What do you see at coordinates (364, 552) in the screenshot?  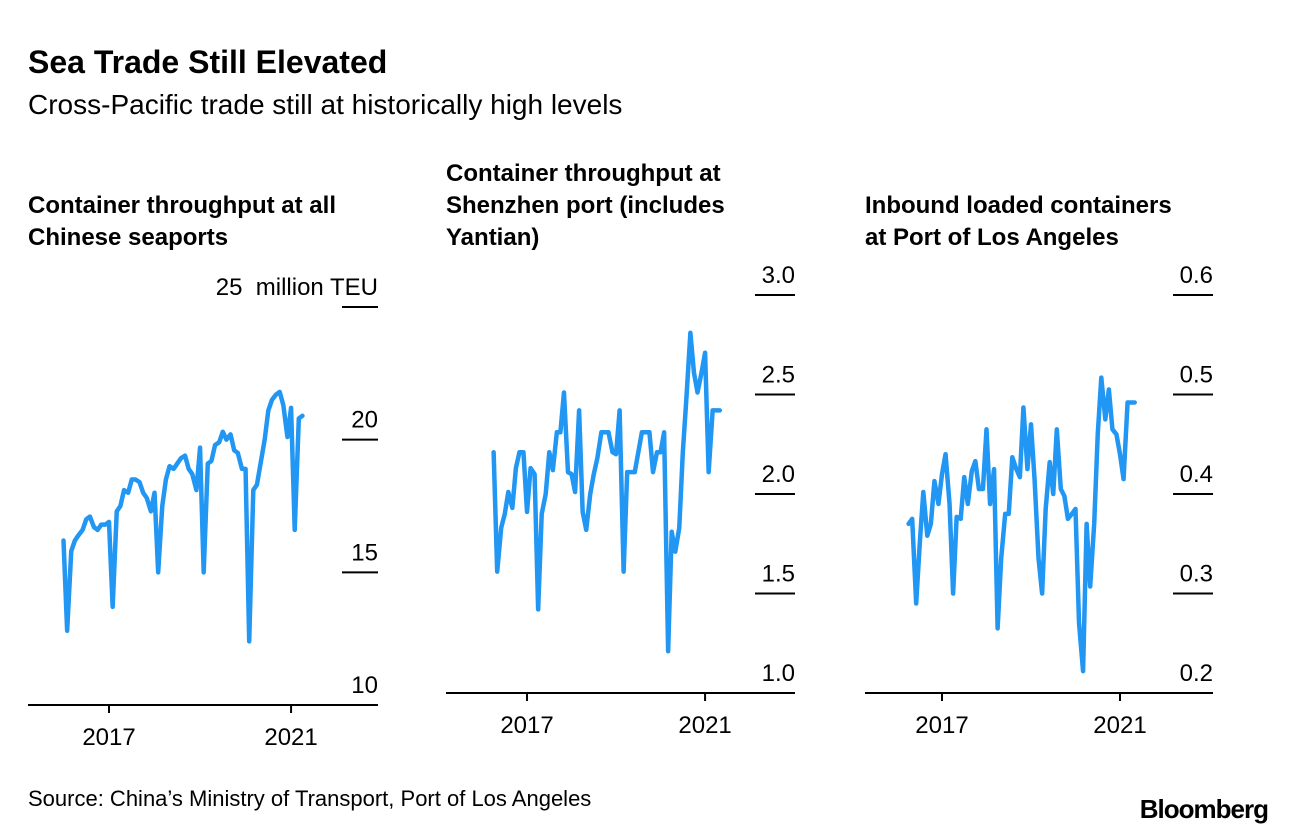 I see `y-tick-label: 15` at bounding box center [364, 552].